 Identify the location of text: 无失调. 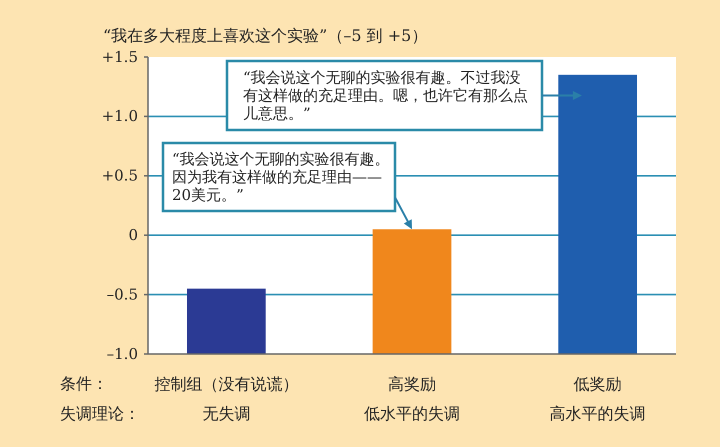
(226, 413).